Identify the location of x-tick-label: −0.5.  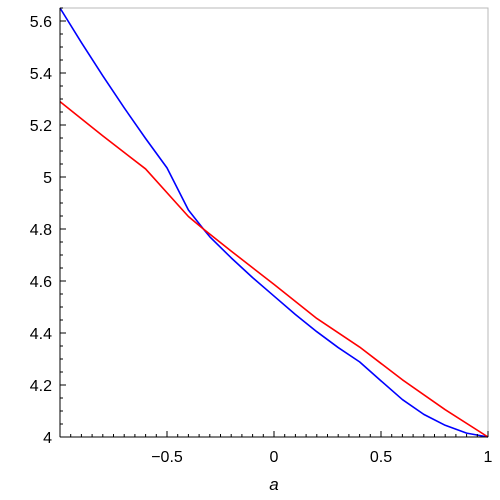
(167, 457).